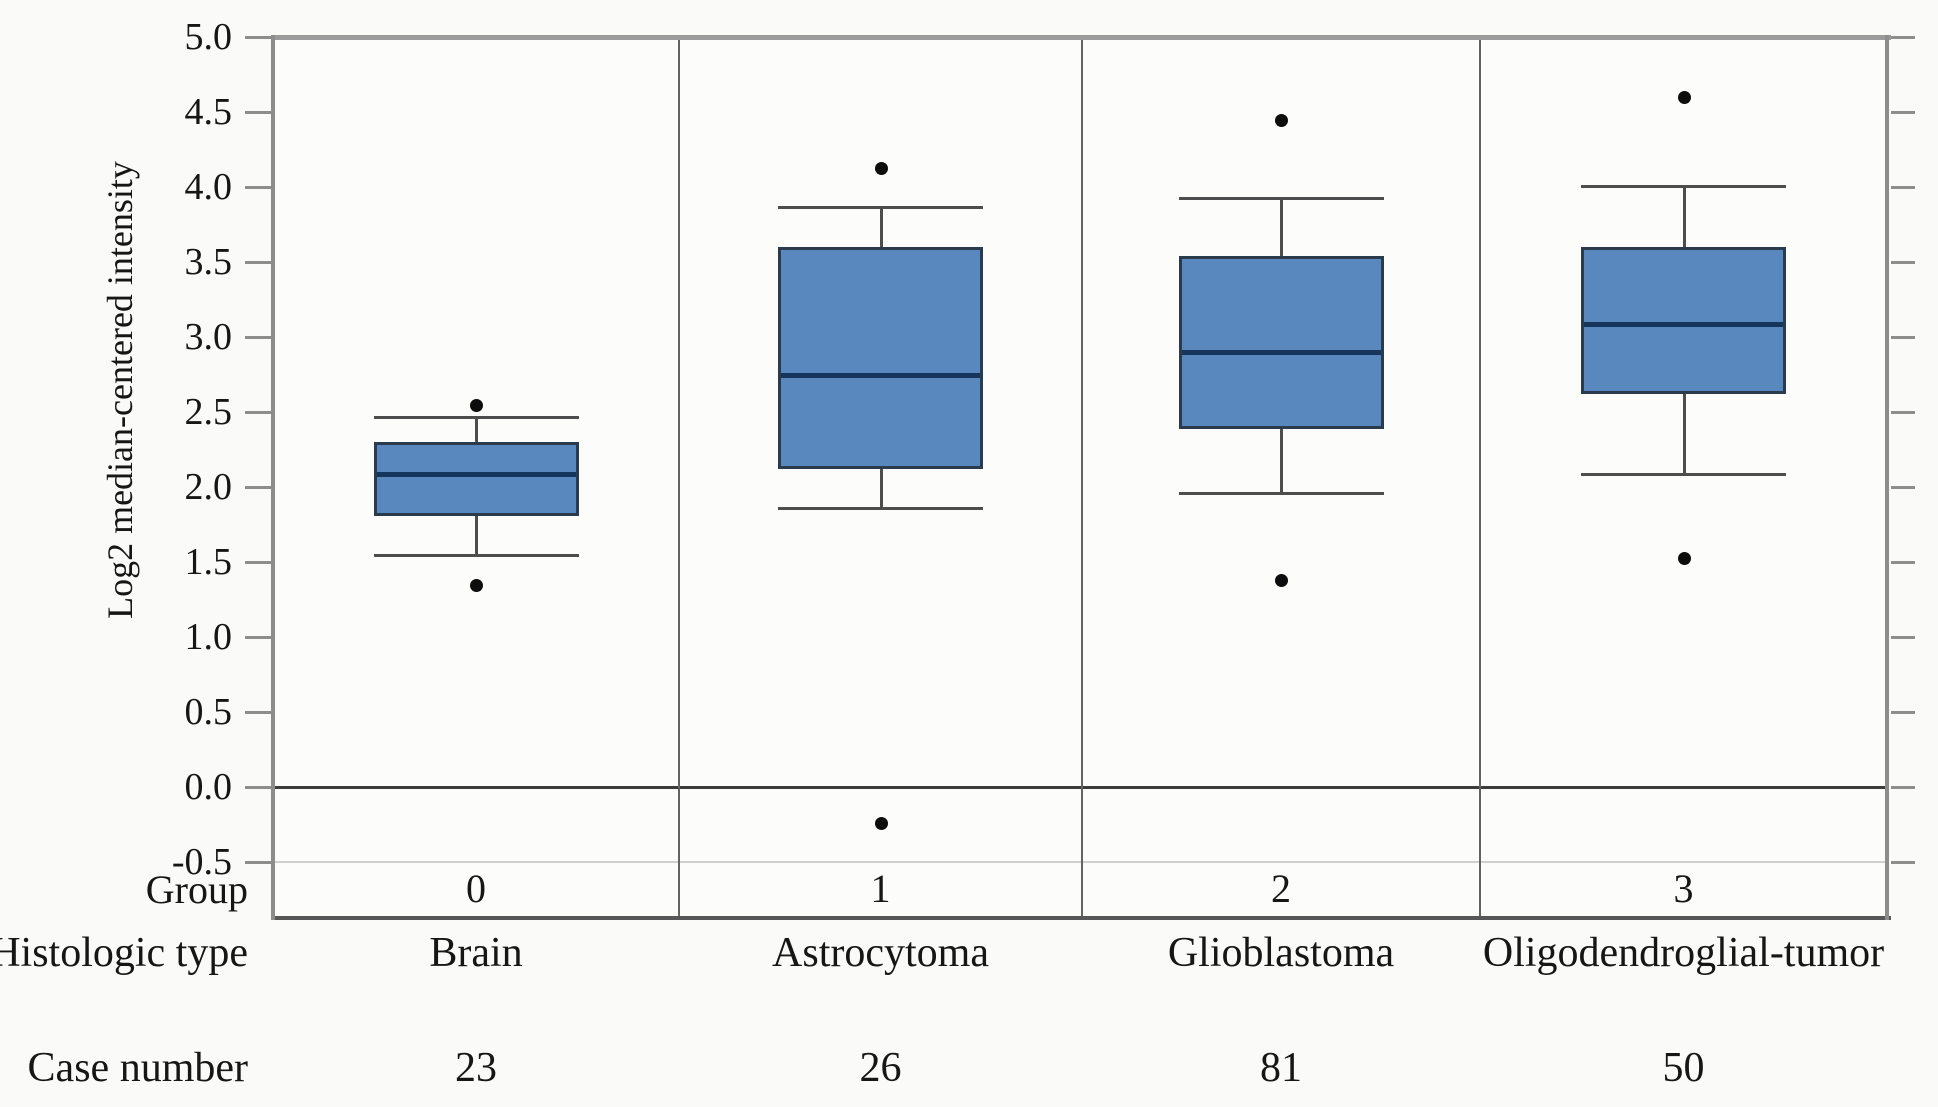 This screenshot has height=1107, width=1938. I want to click on histologic-type-label: Oligodendroglial-tumor, so click(1683, 953).